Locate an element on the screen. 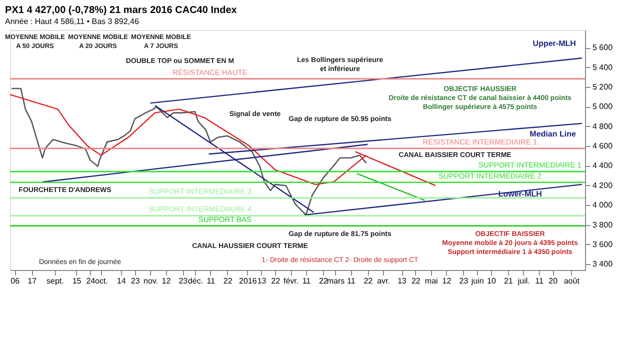  x-tick-label: mars is located at coordinates (335, 281).